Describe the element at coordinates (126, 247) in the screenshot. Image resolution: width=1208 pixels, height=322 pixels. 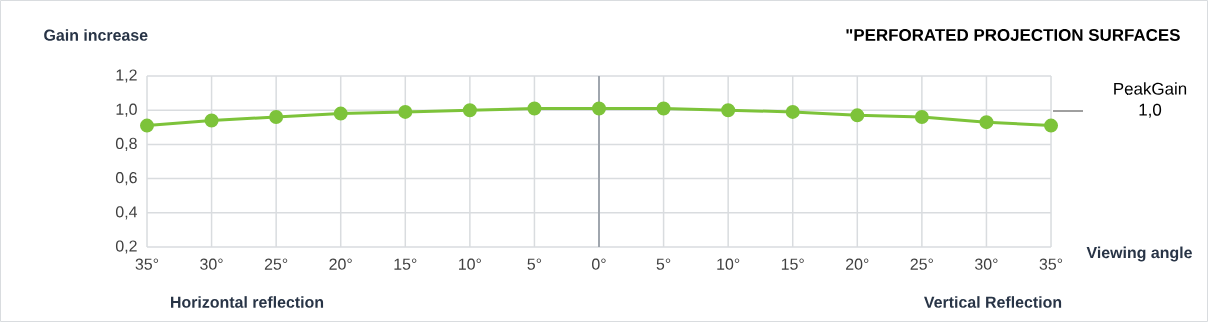
I see `y-tick-label: 0,2` at that location.